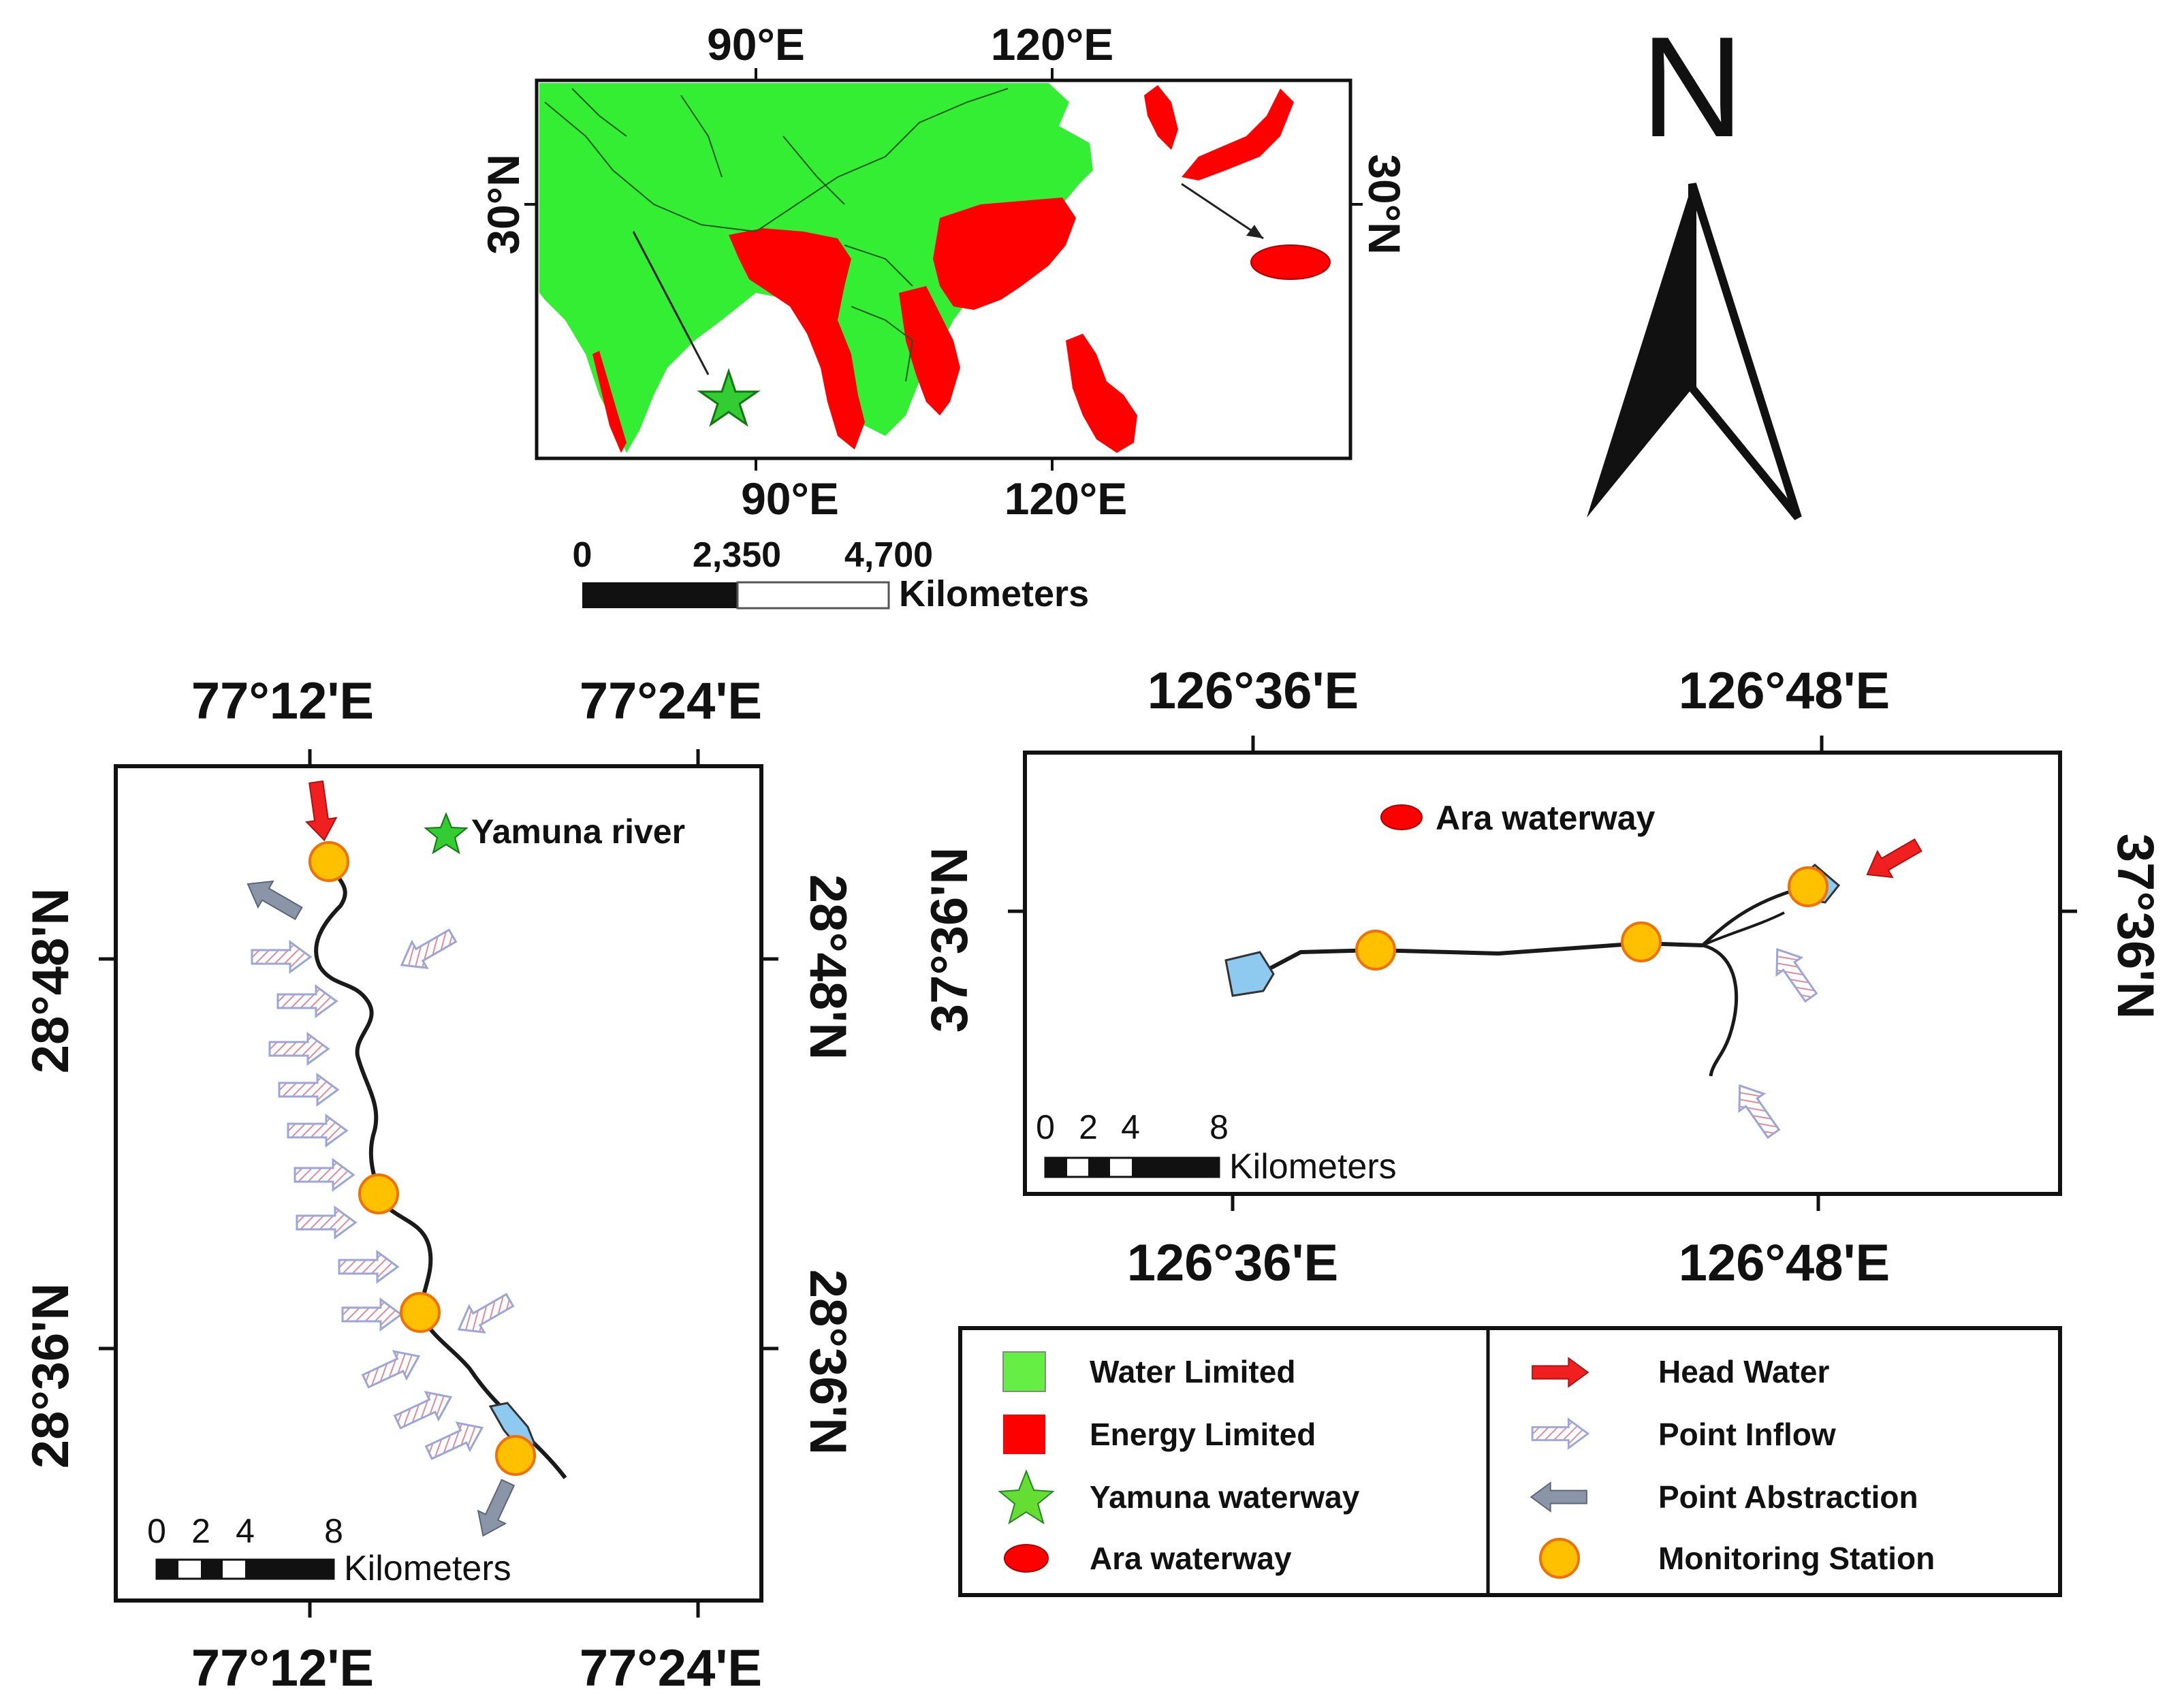 The height and width of the screenshot is (1702, 2184). Describe the element at coordinates (1203, 1434) in the screenshot. I see `legend-label-energy-limited: Energy Limited` at that location.